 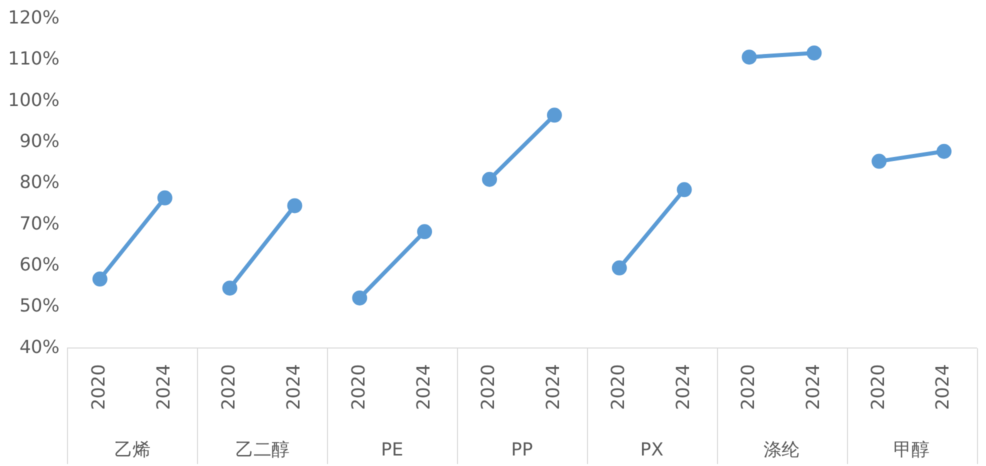 What do you see at coordinates (392, 450) in the screenshot?
I see `text: PE` at bounding box center [392, 450].